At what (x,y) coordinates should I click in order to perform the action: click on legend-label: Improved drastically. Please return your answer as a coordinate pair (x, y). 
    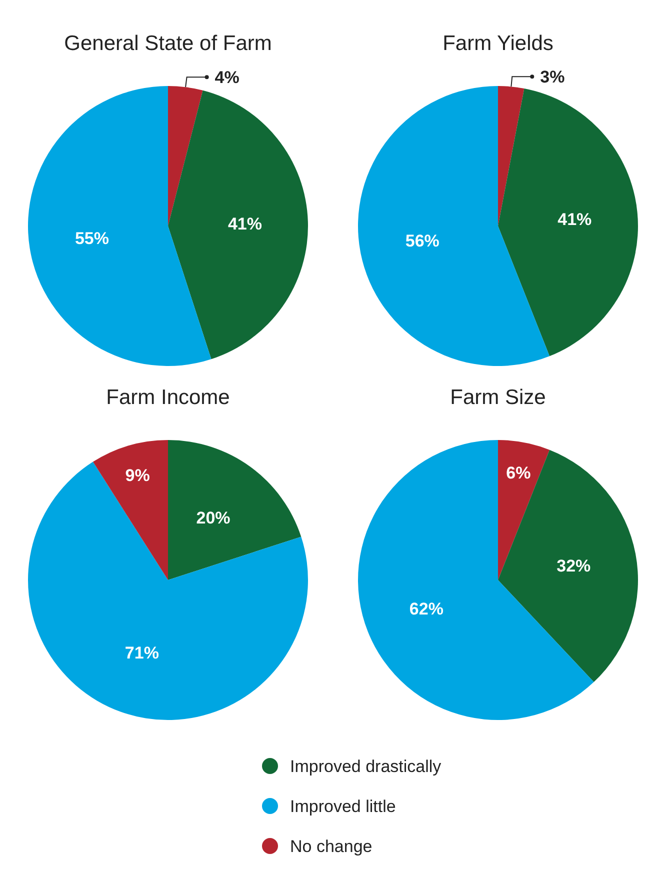
    Looking at the image, I should click on (366, 766).